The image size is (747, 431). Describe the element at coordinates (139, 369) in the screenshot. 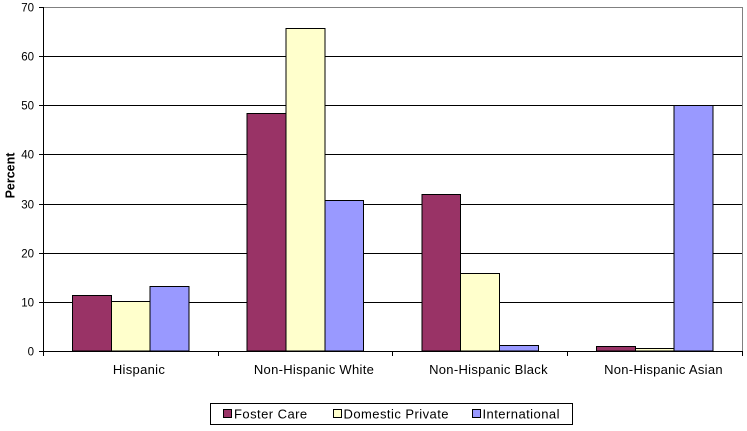

I see `svg-text: Hispanic` at that location.